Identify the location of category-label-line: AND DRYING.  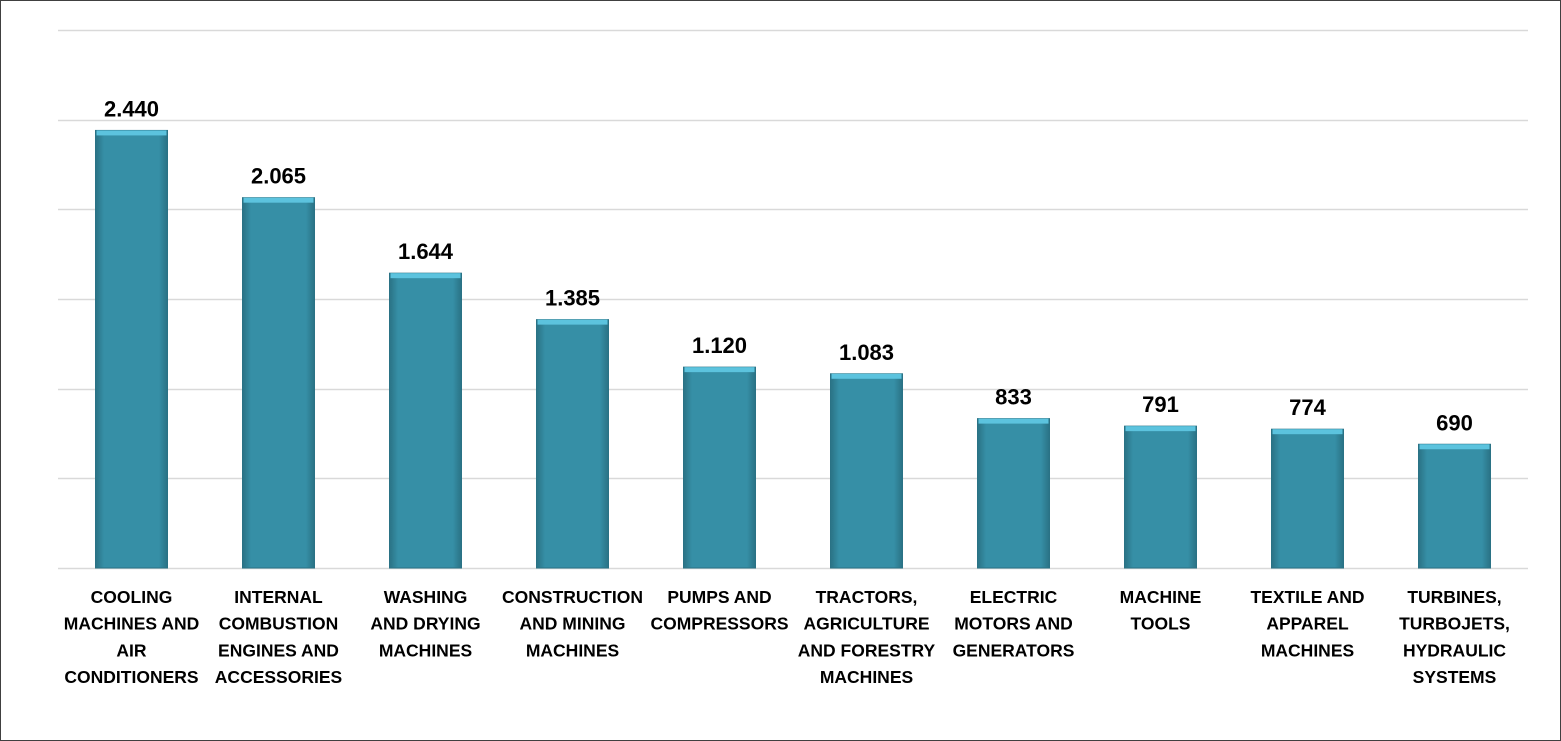
(425, 624).